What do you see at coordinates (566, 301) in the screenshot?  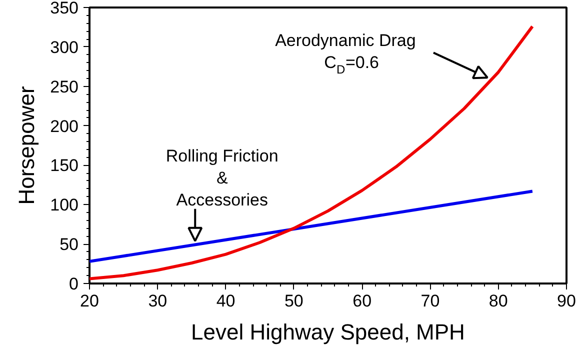 I see `x-tick-label: 90` at bounding box center [566, 301].